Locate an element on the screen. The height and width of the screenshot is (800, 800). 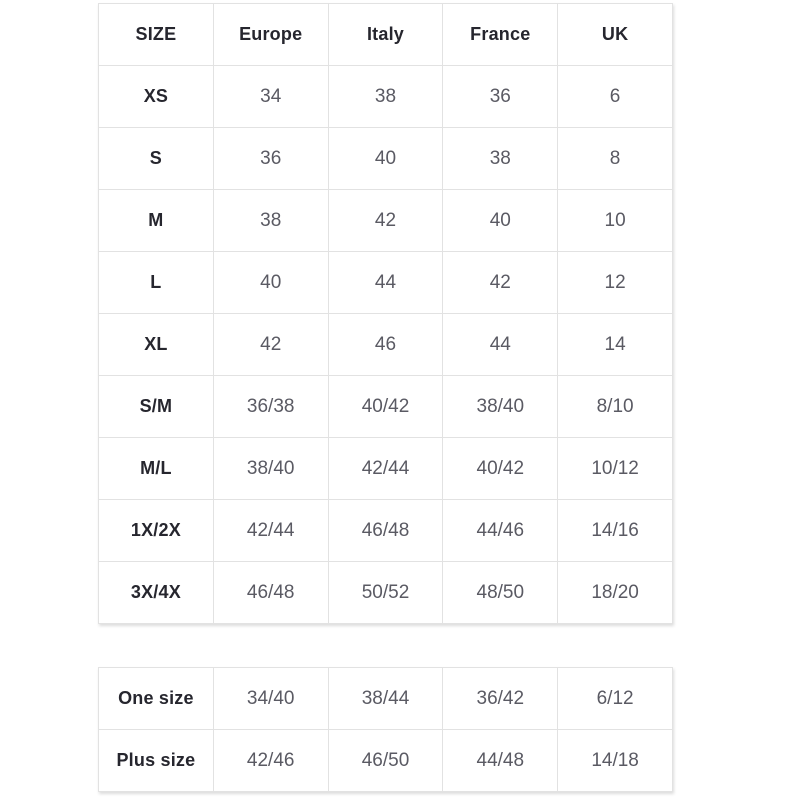
size-label: S is located at coordinates (156, 158).